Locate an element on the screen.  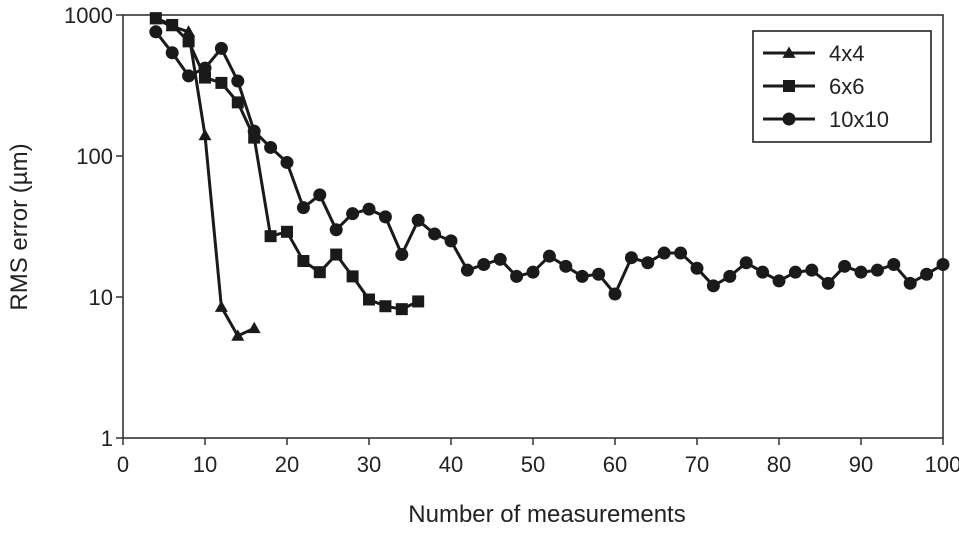
legend-label: 10x10 is located at coordinates (859, 119).